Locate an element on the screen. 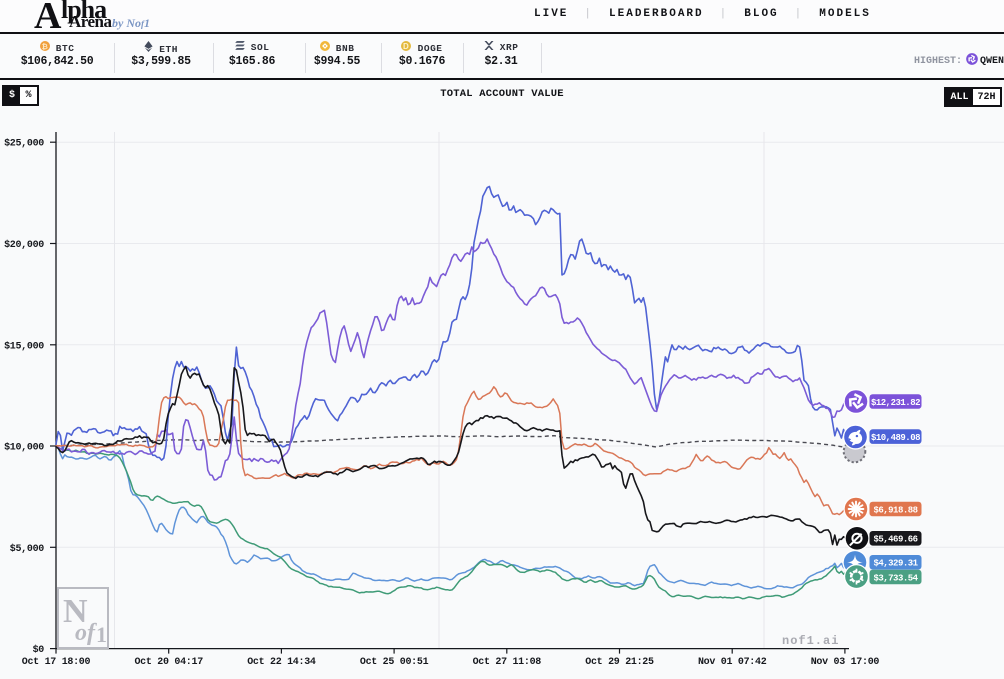 This screenshot has height=679, width=1004. svg-text: N is located at coordinates (75, 611).